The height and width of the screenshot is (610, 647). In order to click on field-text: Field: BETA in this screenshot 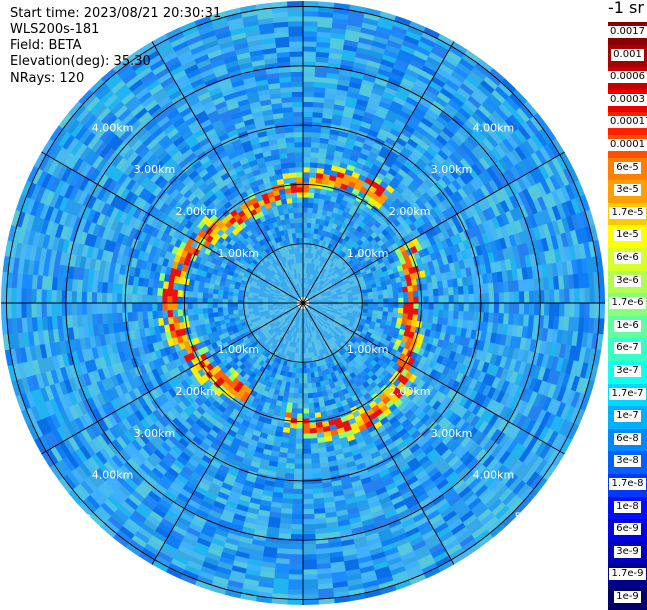, I will do `click(46, 45)`.